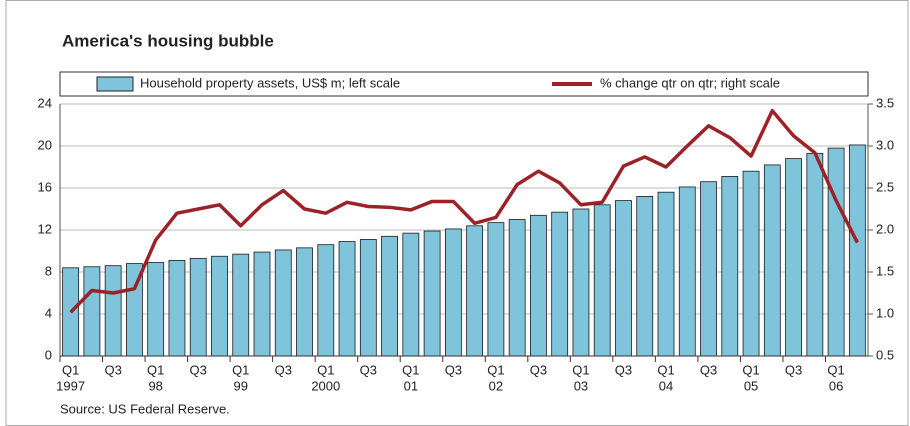 The height and width of the screenshot is (426, 910). What do you see at coordinates (115, 84) in the screenshot?
I see `legend-swatch` at bounding box center [115, 84].